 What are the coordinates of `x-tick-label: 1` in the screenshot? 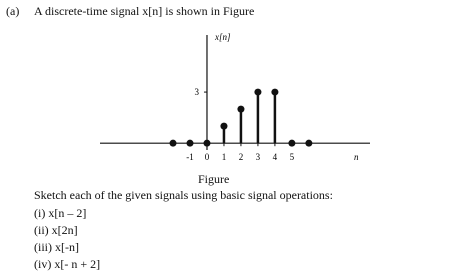 It's located at (224, 157).